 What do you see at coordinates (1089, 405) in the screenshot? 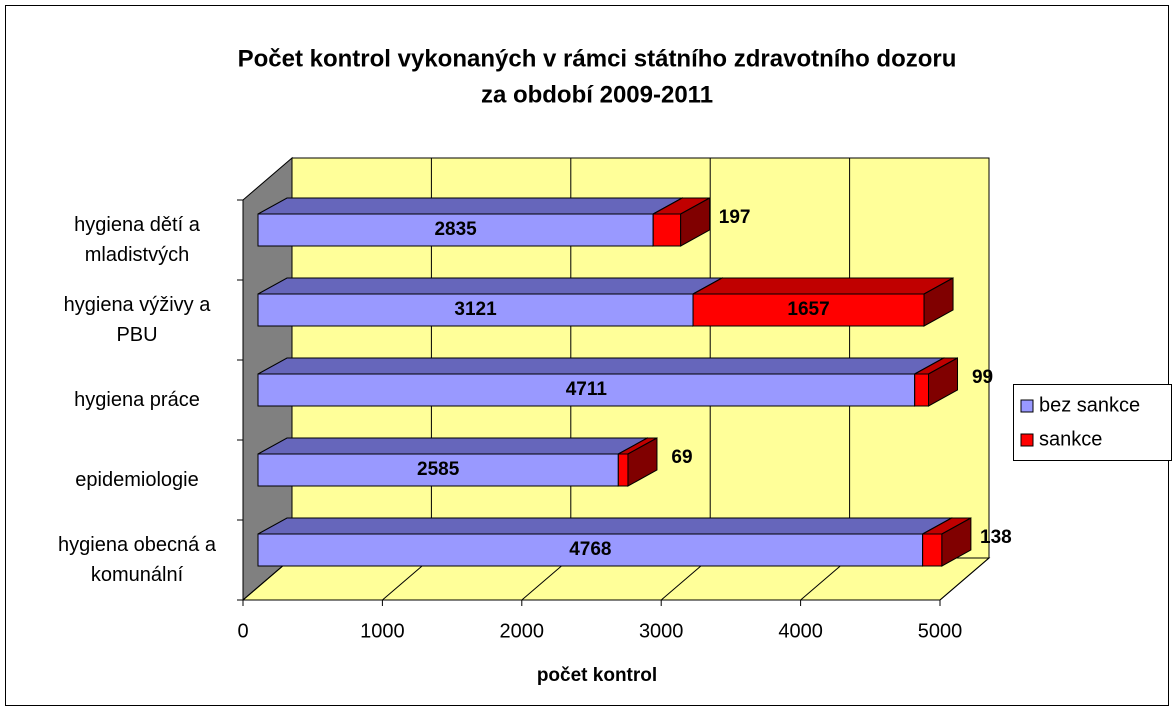
I see `legend-label: bez sankce` at bounding box center [1089, 405].